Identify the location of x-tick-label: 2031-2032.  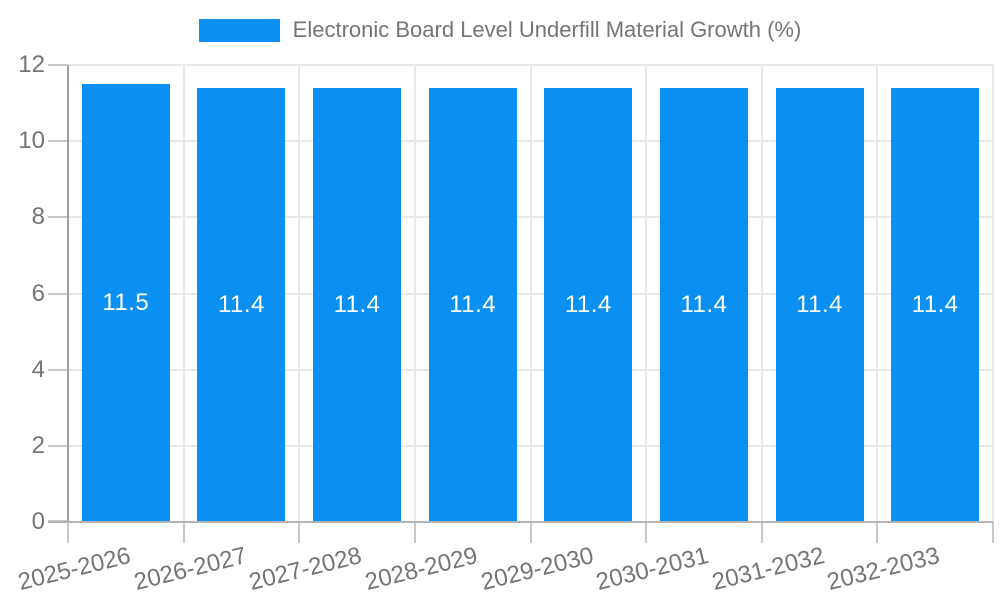
(768, 569).